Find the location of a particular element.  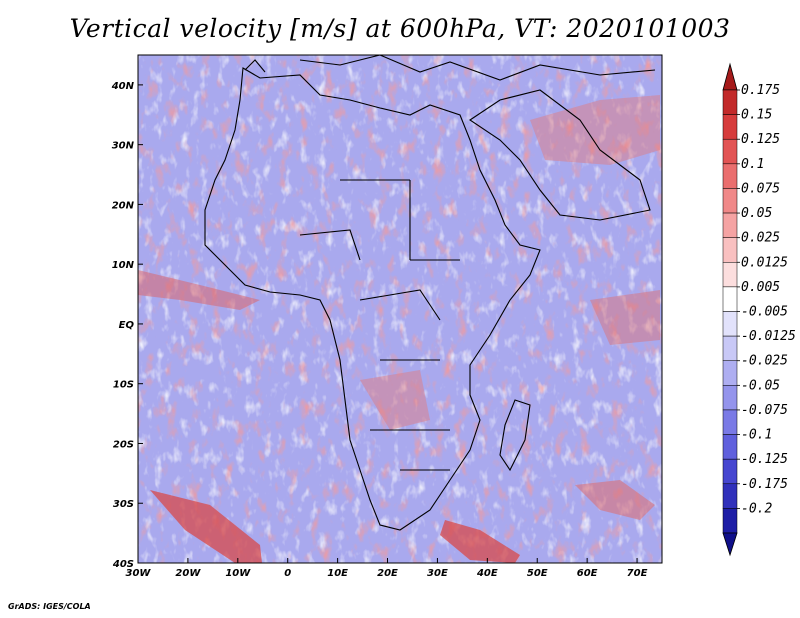

colorbar-label: -0.005 is located at coordinates (764, 312).